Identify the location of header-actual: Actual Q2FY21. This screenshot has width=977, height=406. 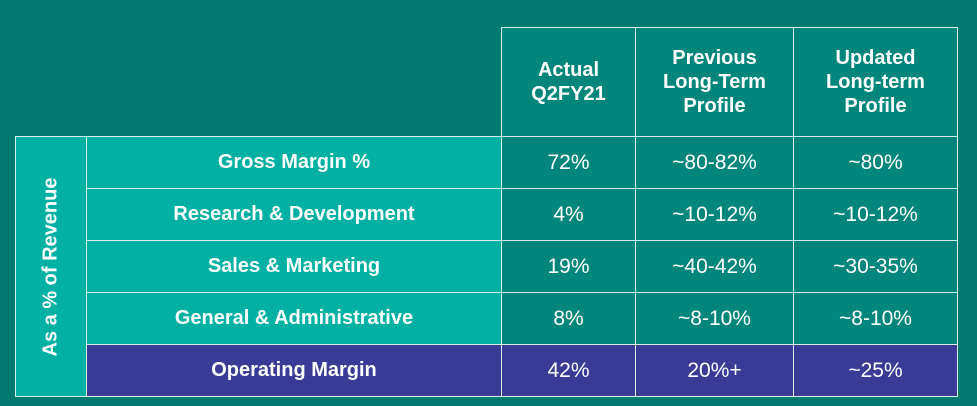
(568, 82).